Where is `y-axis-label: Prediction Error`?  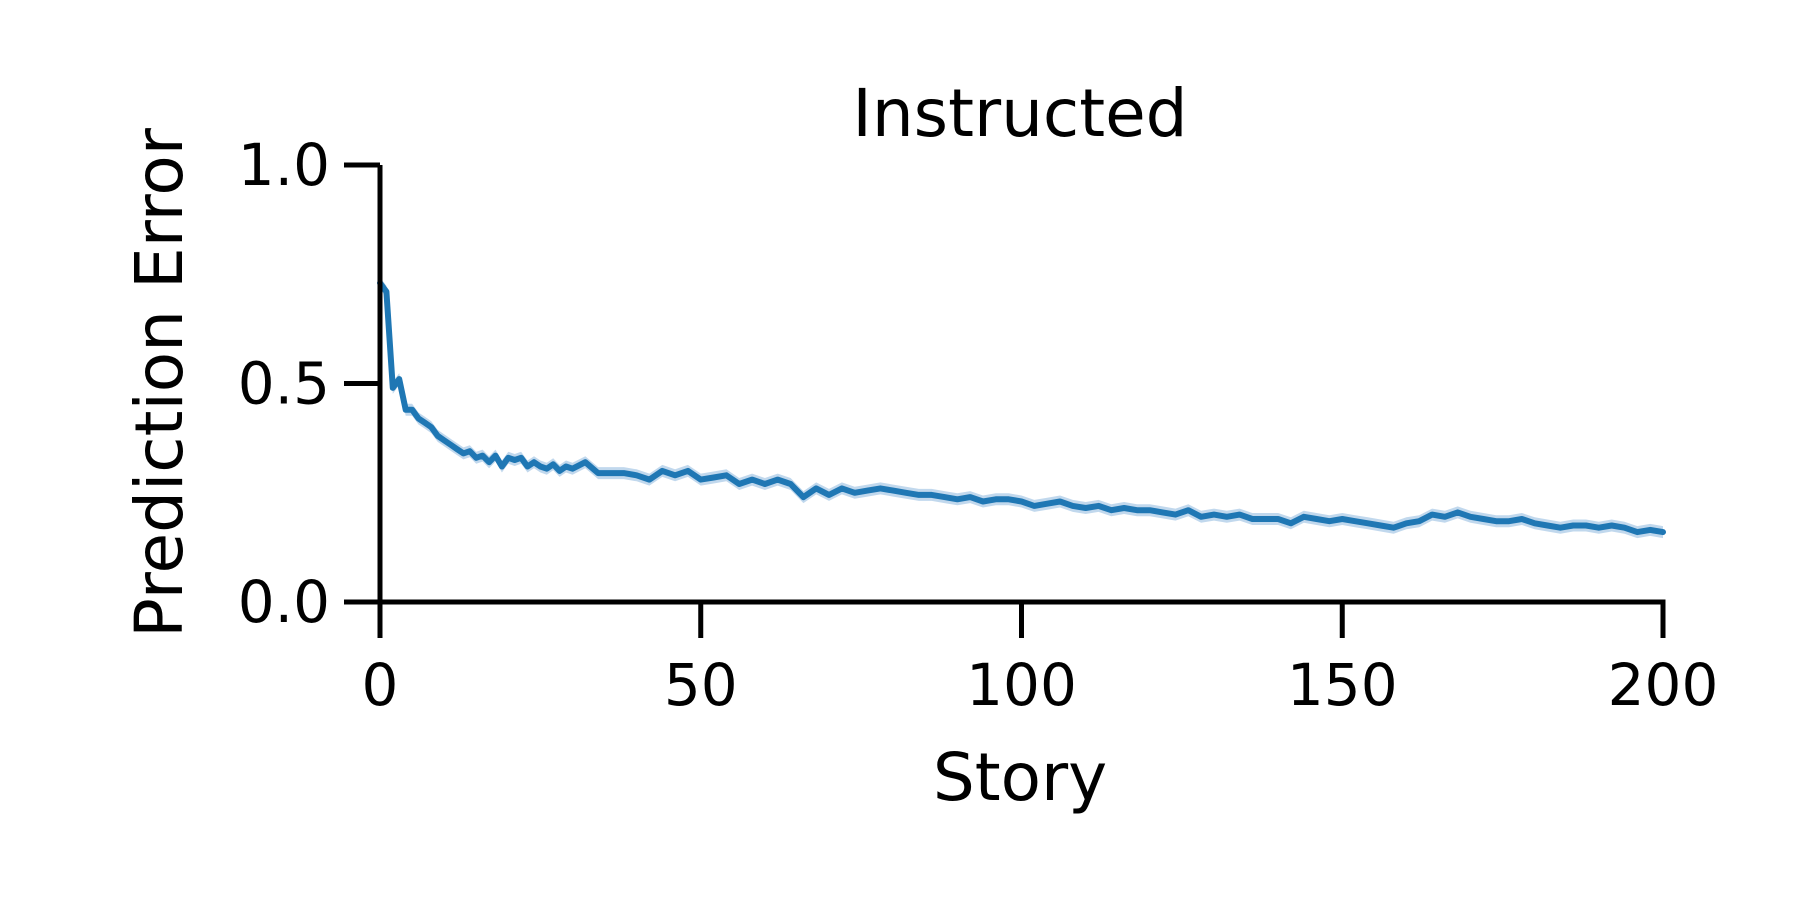 y-axis-label: Prediction Error is located at coordinates (159, 382).